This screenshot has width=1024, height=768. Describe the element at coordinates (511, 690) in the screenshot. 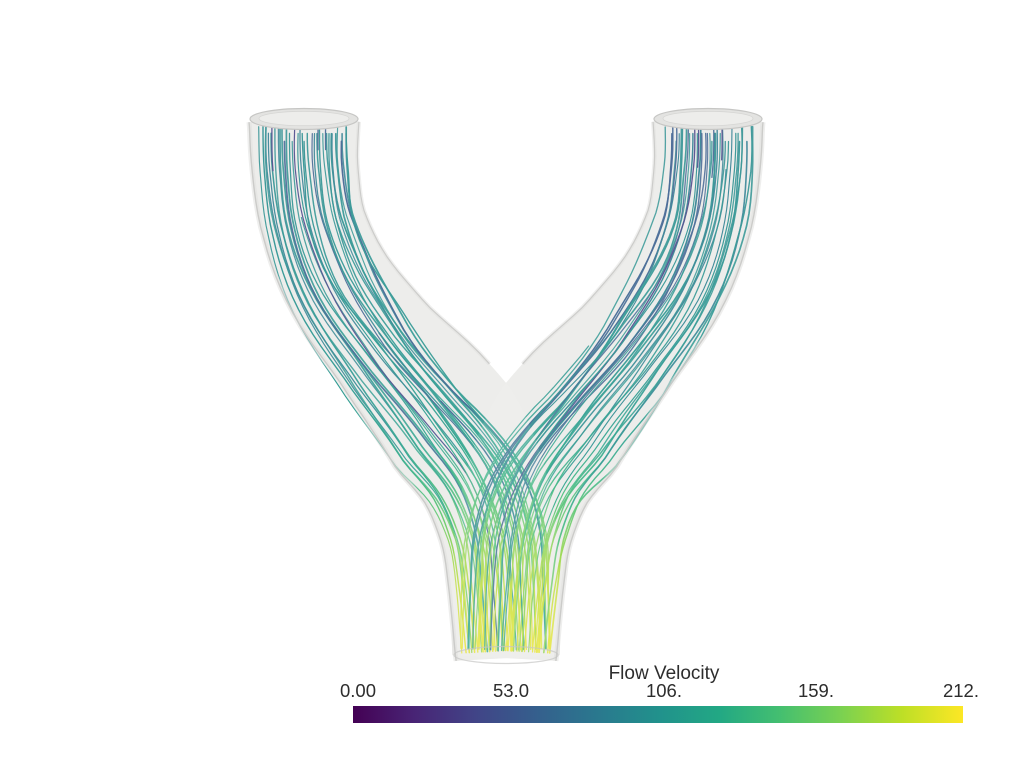

I see `colorbar-tick-1: 53.0` at that location.